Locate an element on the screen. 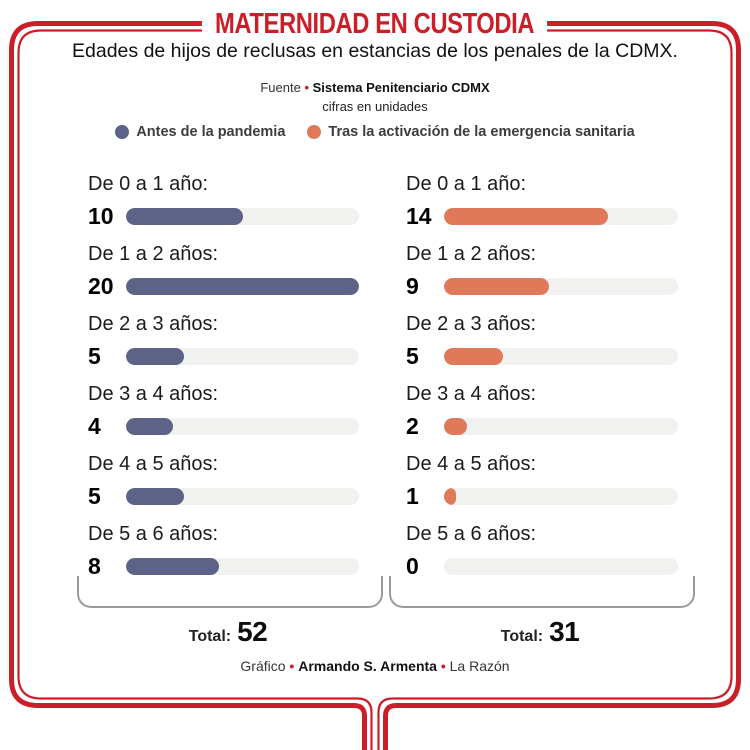 This screenshot has width=750, height=750. age-group-label: De 3 a 4 años: is located at coordinates (153, 394).